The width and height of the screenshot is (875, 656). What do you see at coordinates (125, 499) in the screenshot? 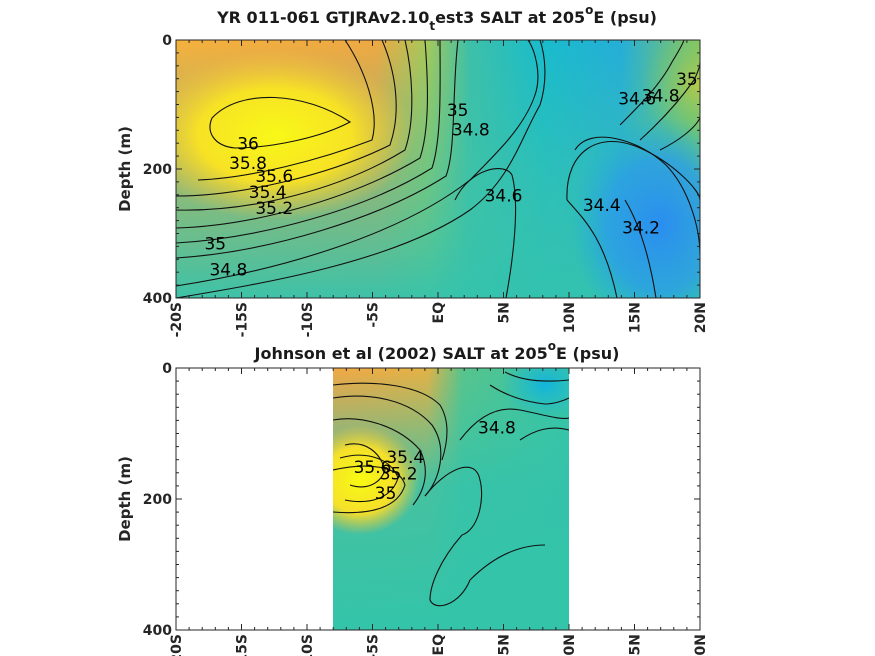
I see `ylabel-bottom: Depth (m)` at bounding box center [125, 499].